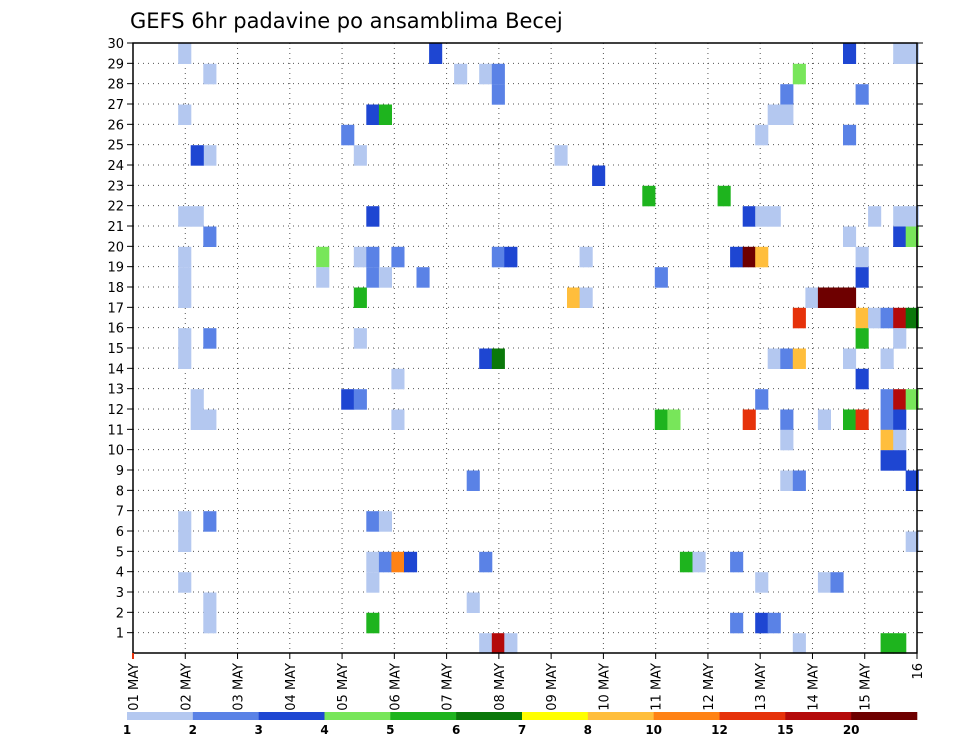 Image resolution: width=960 pixels, height=742 pixels. I want to click on colorbar-label: 6, so click(456, 730).